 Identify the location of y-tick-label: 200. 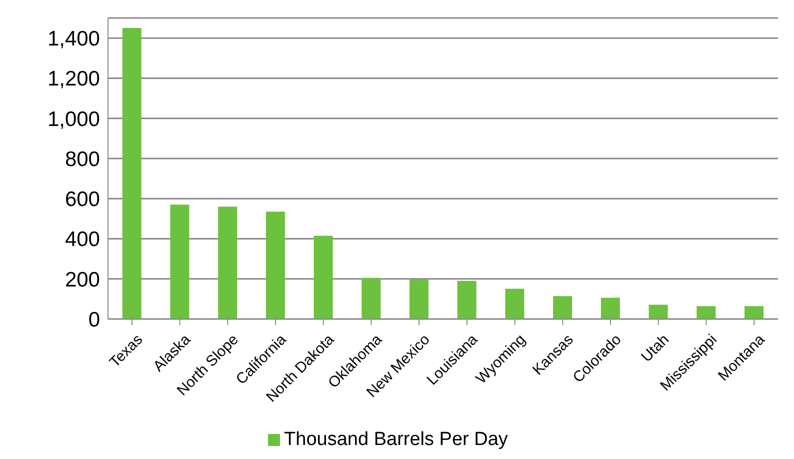
(82, 280).